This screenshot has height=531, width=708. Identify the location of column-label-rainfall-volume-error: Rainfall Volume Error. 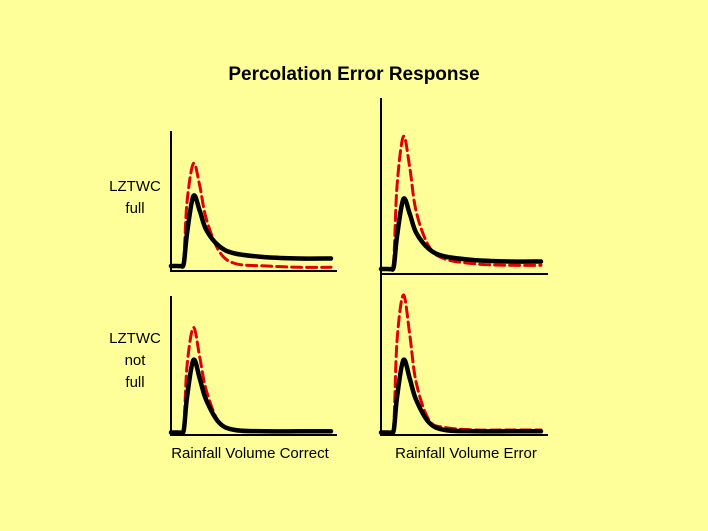
(466, 453).